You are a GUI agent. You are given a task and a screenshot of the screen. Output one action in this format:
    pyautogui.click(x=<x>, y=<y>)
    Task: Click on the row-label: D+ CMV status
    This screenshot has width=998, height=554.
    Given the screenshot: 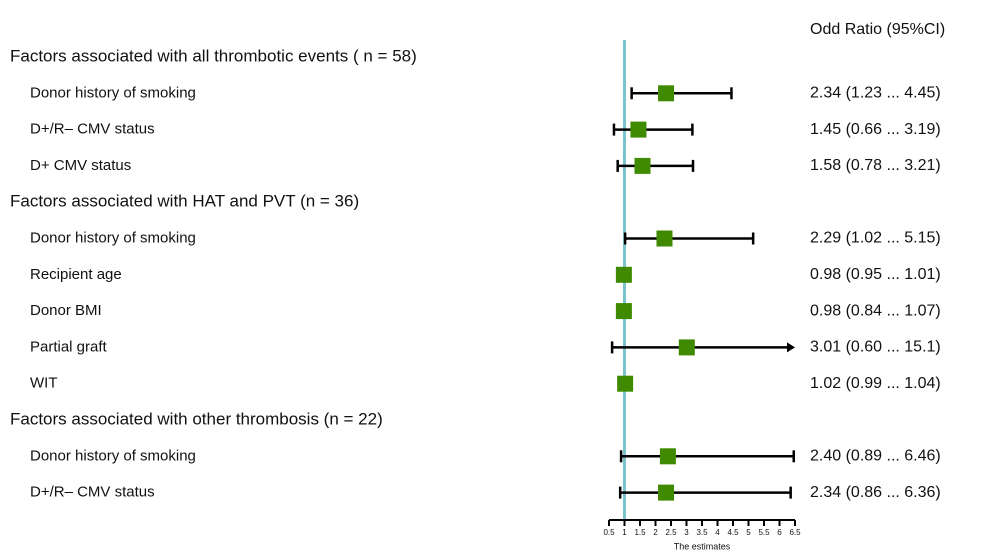 What is the action you would take?
    pyautogui.click(x=80, y=165)
    